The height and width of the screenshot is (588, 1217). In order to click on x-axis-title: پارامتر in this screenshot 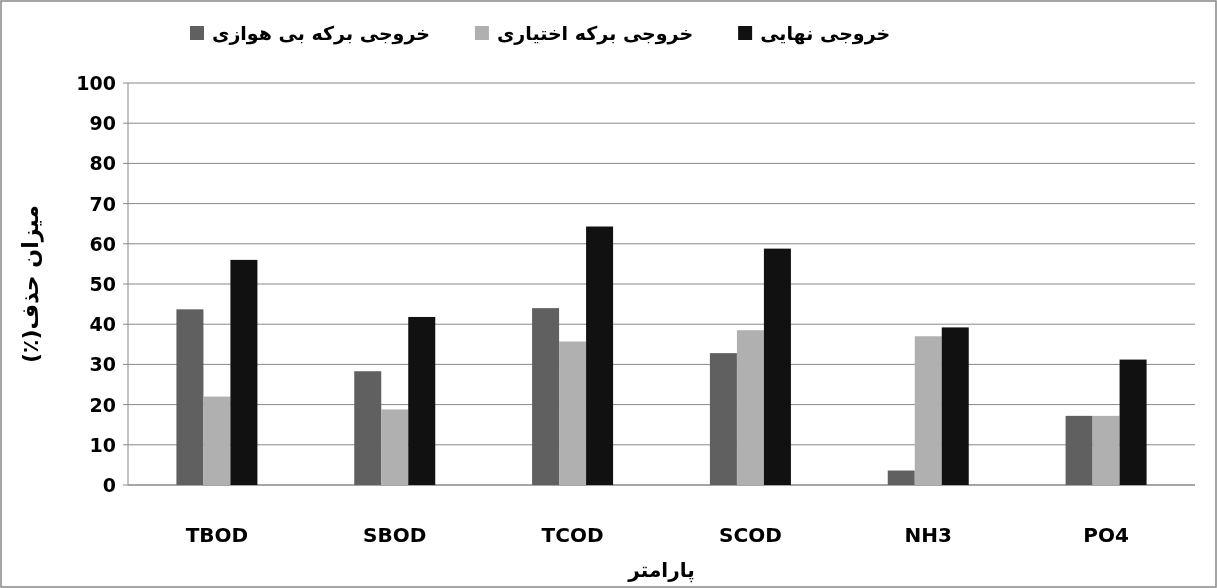, I will do `click(661, 570)`.